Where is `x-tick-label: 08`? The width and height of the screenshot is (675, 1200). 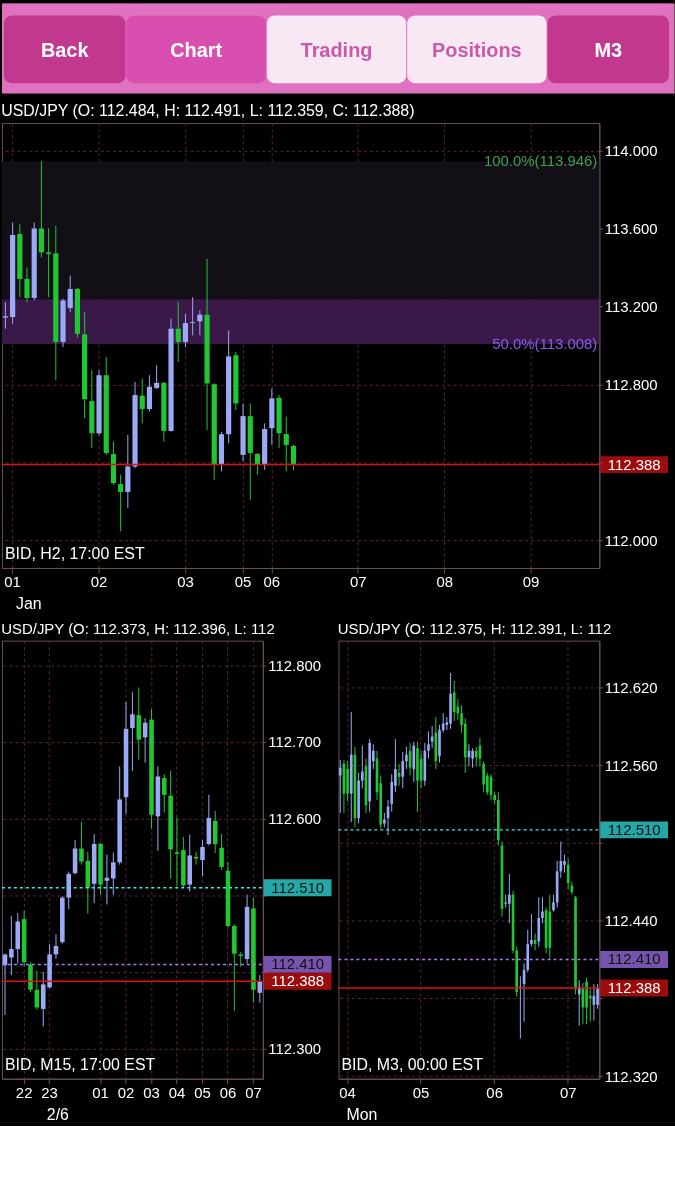 x-tick-label: 08 is located at coordinates (444, 582).